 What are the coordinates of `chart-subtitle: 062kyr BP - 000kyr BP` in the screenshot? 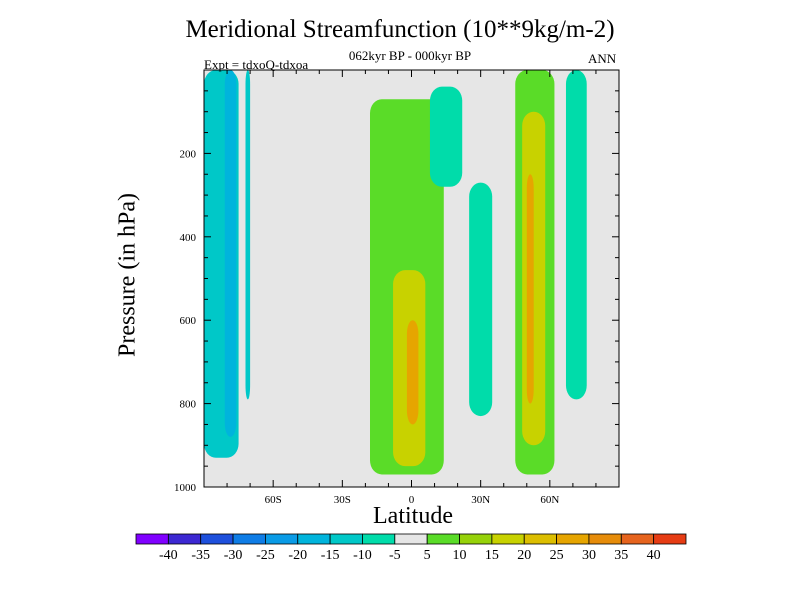 It's located at (410, 55).